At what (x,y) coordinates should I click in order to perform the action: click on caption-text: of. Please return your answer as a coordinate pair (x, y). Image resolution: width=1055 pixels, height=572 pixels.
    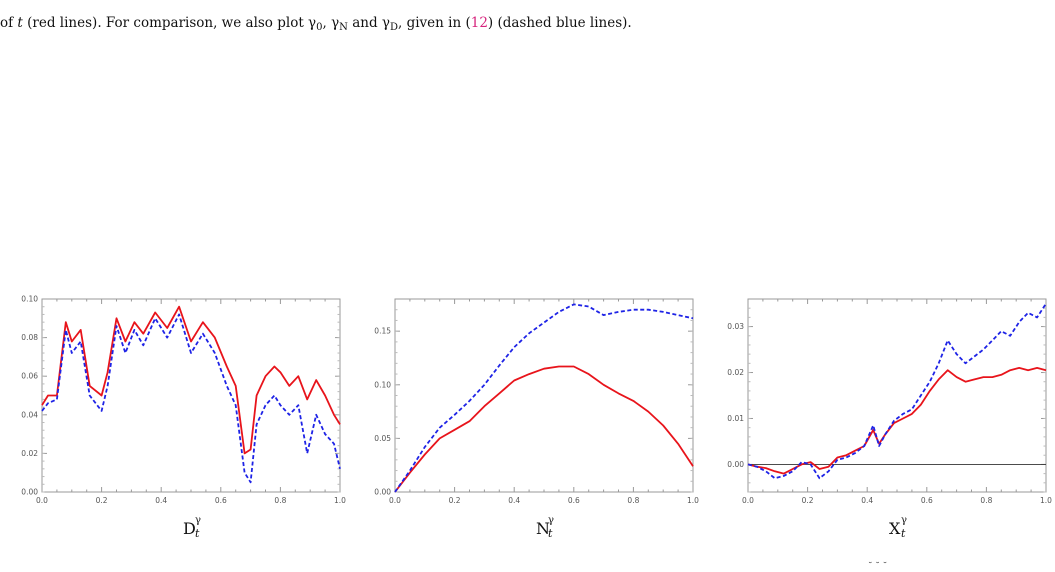
    Looking at the image, I should click on (7, 23).